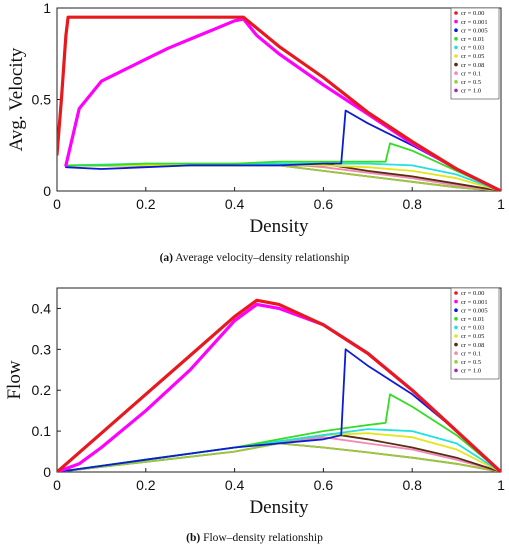 The image size is (509, 550). Describe the element at coordinates (166, 258) in the screenshot. I see `caption-tag: (a)` at that location.